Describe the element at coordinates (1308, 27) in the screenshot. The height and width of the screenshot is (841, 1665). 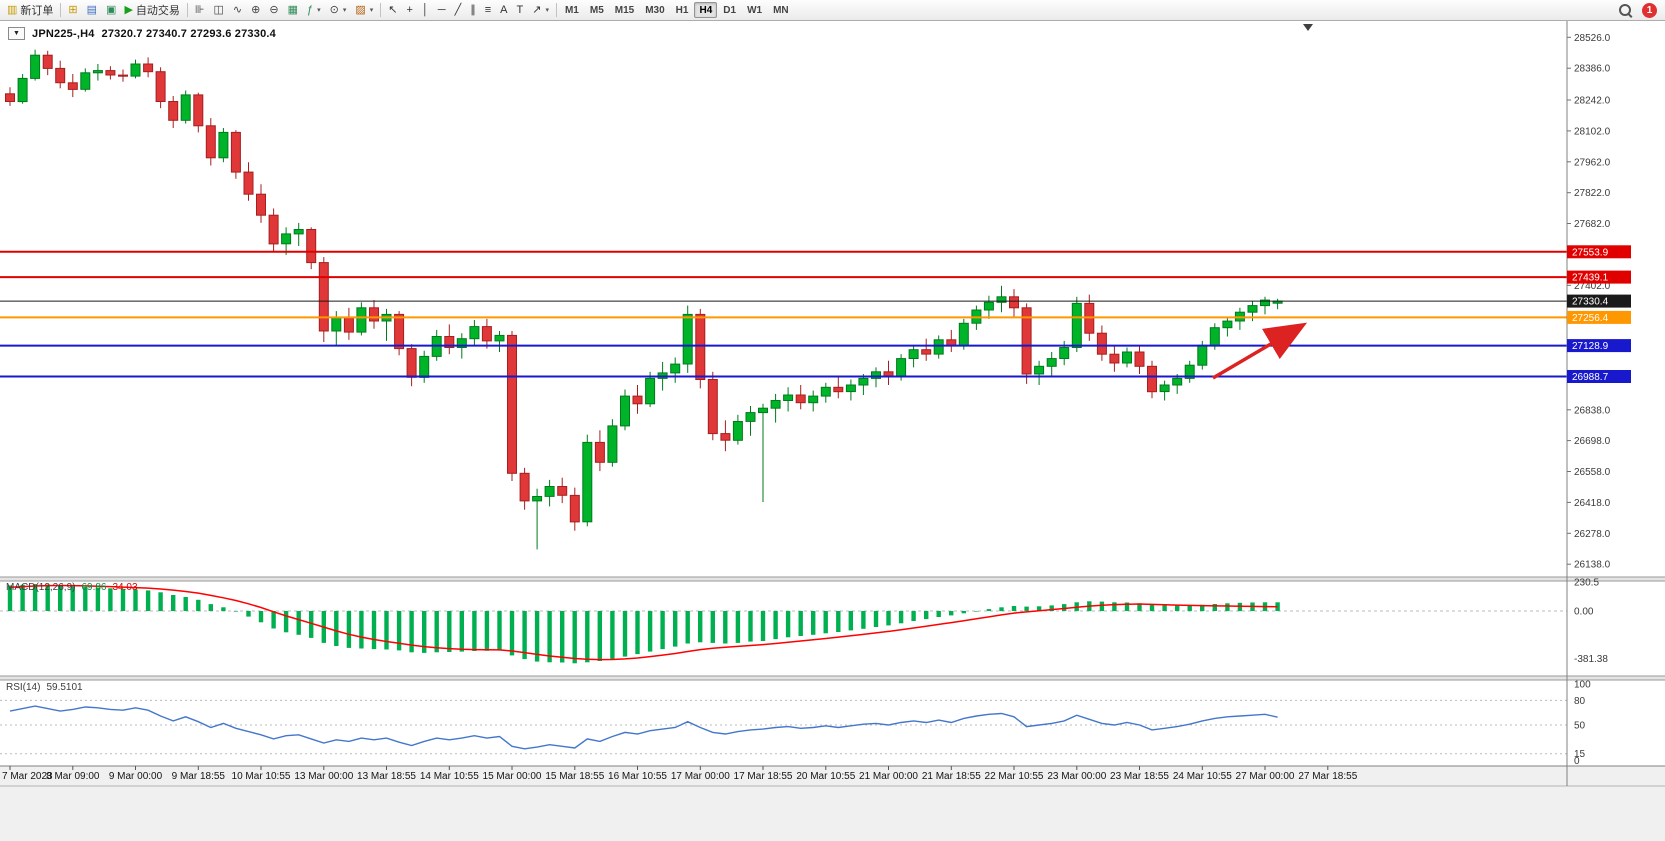
I see `chart-shift-marker` at that location.